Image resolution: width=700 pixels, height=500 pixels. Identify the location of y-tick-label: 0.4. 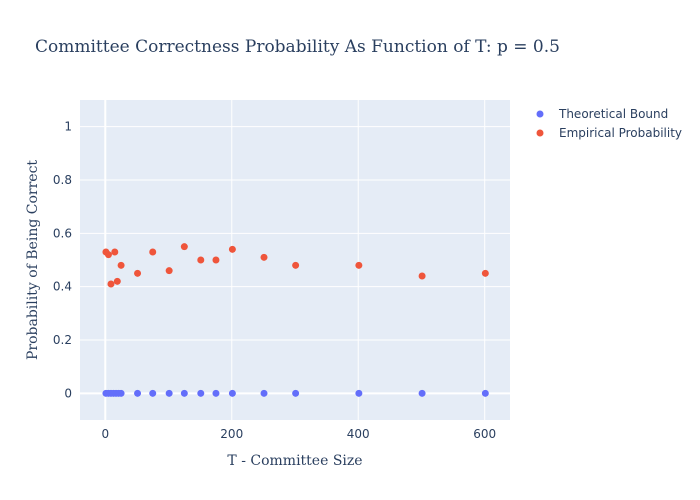
(62, 287).